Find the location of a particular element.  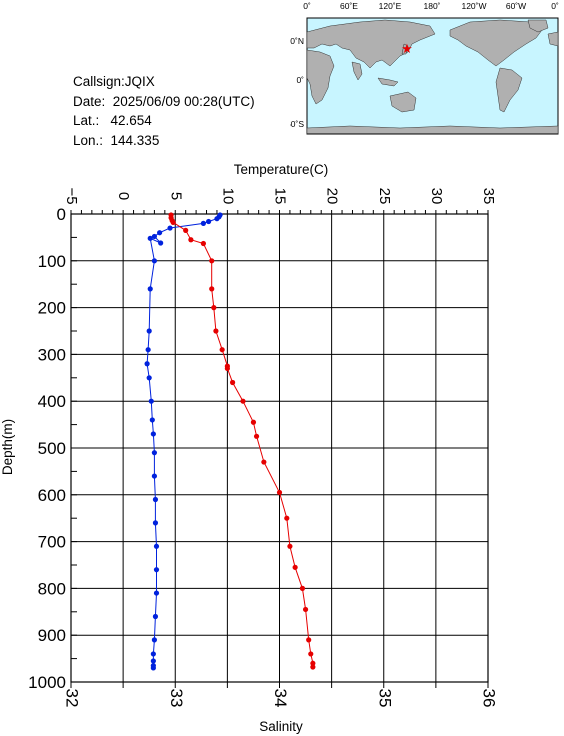

indonesia-land is located at coordinates (388, 82).